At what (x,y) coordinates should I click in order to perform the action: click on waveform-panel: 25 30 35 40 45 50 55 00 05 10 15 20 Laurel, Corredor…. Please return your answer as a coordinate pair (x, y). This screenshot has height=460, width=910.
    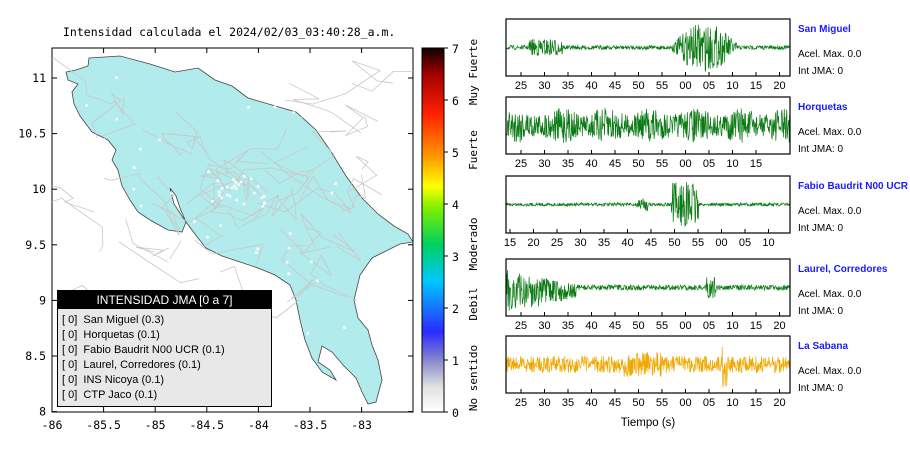
    Looking at the image, I should click on (696, 295).